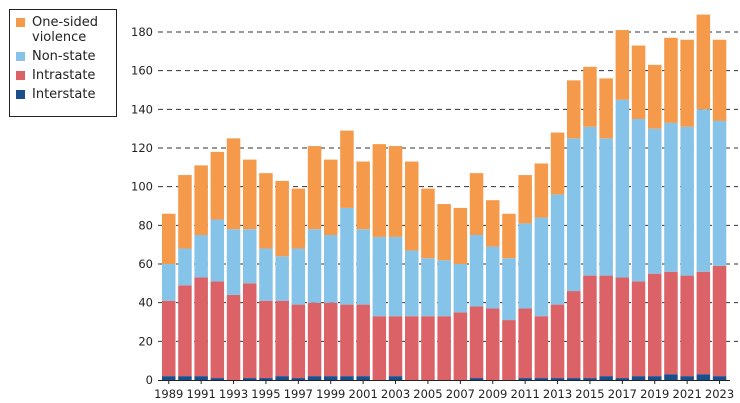 The image size is (740, 403). What do you see at coordinates (687, 394) in the screenshot?
I see `x-tick-label: 2021` at bounding box center [687, 394].